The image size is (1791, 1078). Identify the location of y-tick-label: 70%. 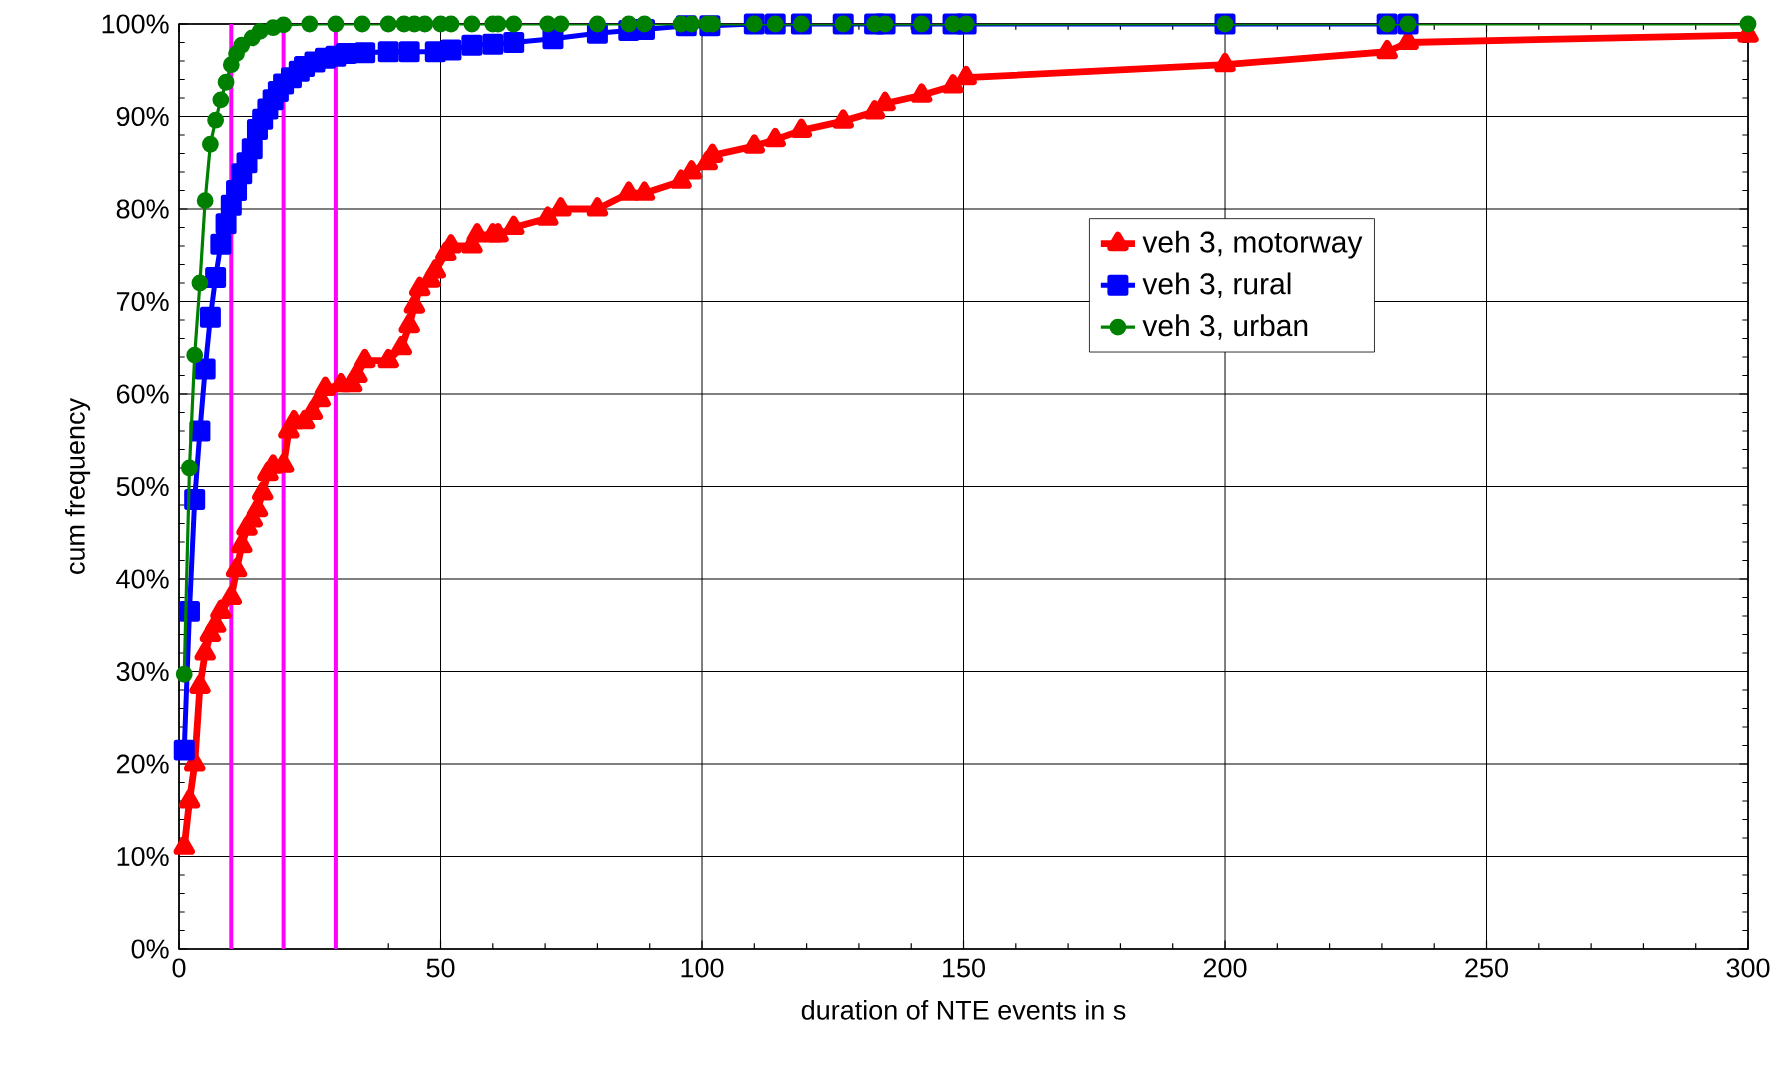
(142, 301).